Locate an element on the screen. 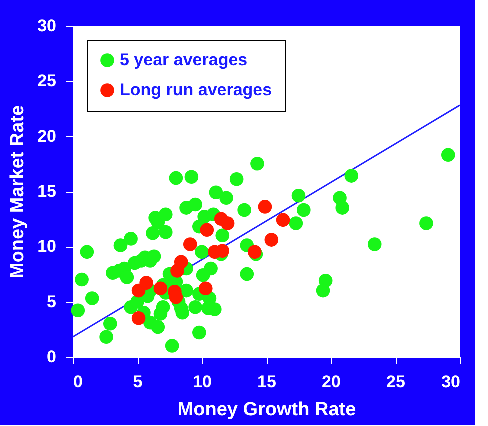  legend-label: Long run averages is located at coordinates (196, 90).